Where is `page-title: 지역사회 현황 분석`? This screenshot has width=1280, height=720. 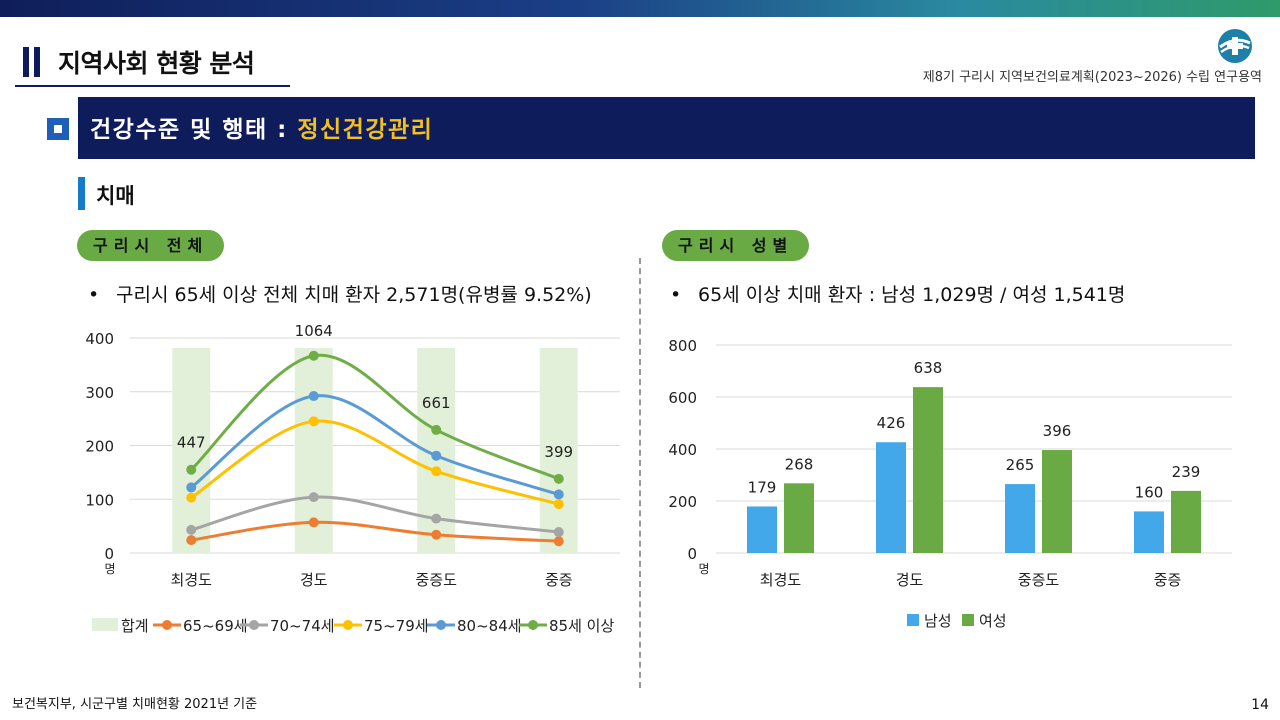
page-title: 지역사회 현황 분석 is located at coordinates (156, 63).